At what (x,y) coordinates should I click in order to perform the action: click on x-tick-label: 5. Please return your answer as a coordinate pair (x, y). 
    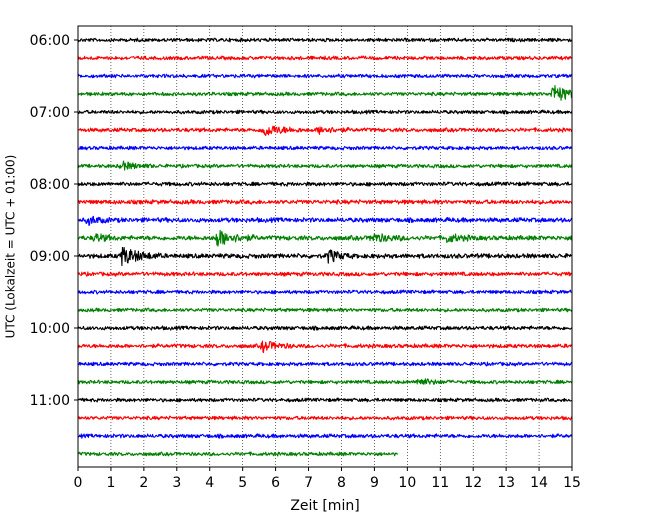
    Looking at the image, I should click on (242, 483).